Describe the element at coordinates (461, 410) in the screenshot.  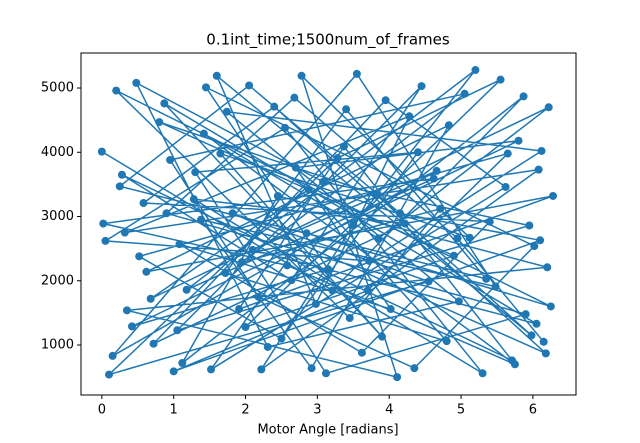
I see `x-tick-label: 5` at that location.